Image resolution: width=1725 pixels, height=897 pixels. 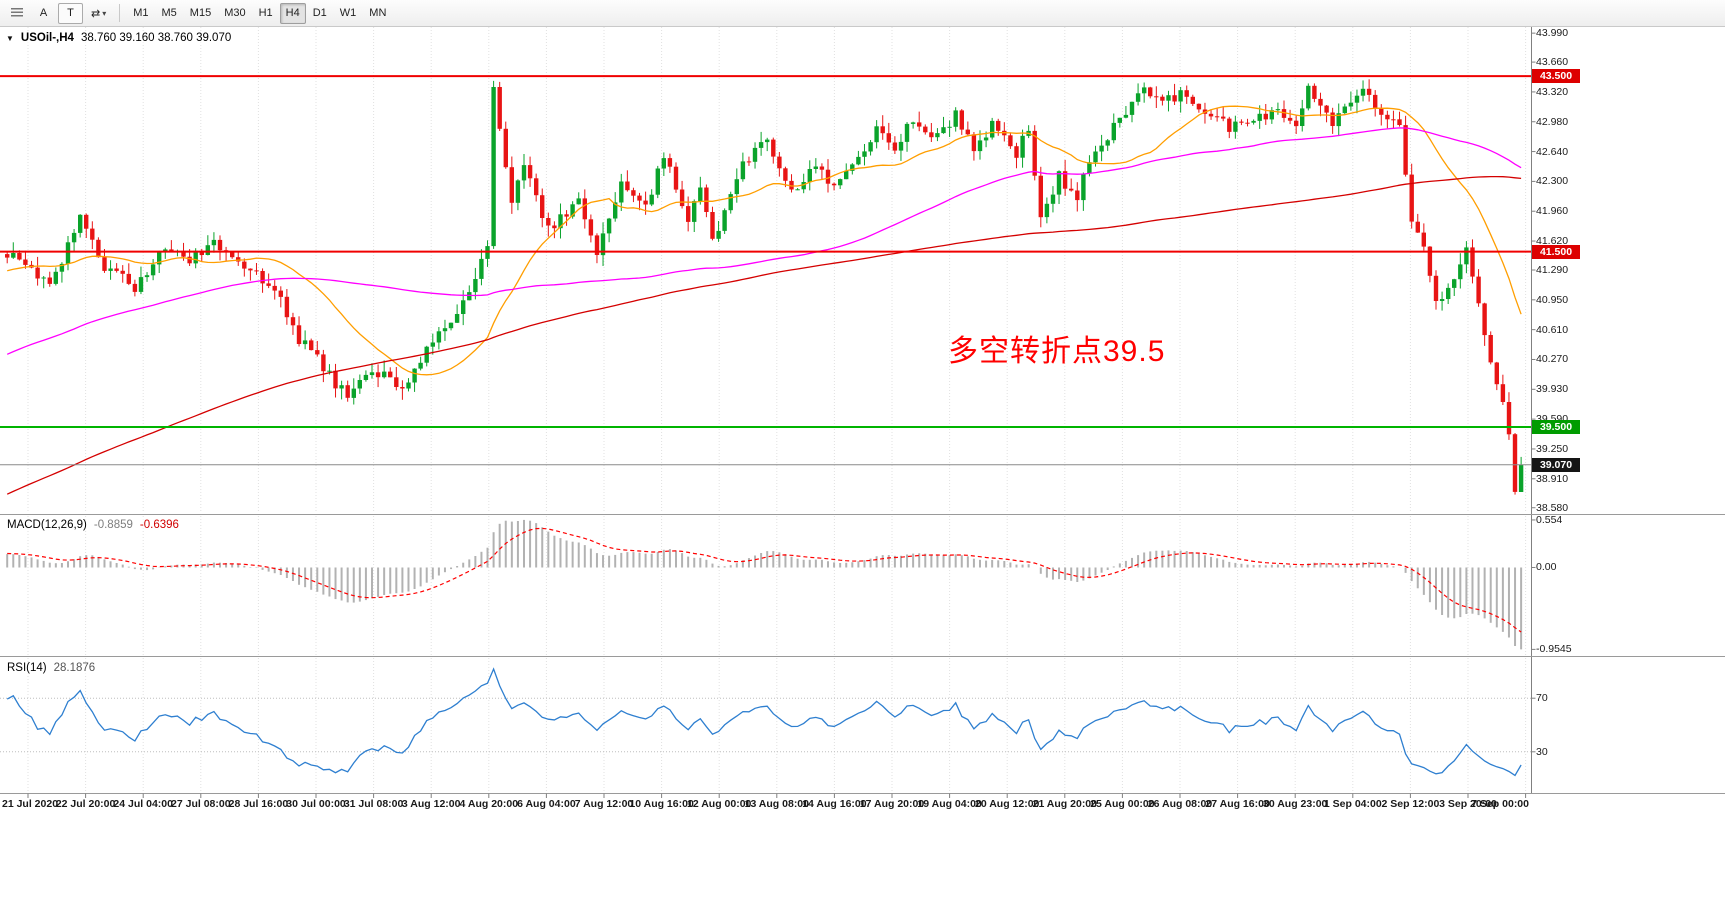 What do you see at coordinates (546, 804) in the screenshot?
I see `time-axis-label: 6 Aug 04:00` at bounding box center [546, 804].